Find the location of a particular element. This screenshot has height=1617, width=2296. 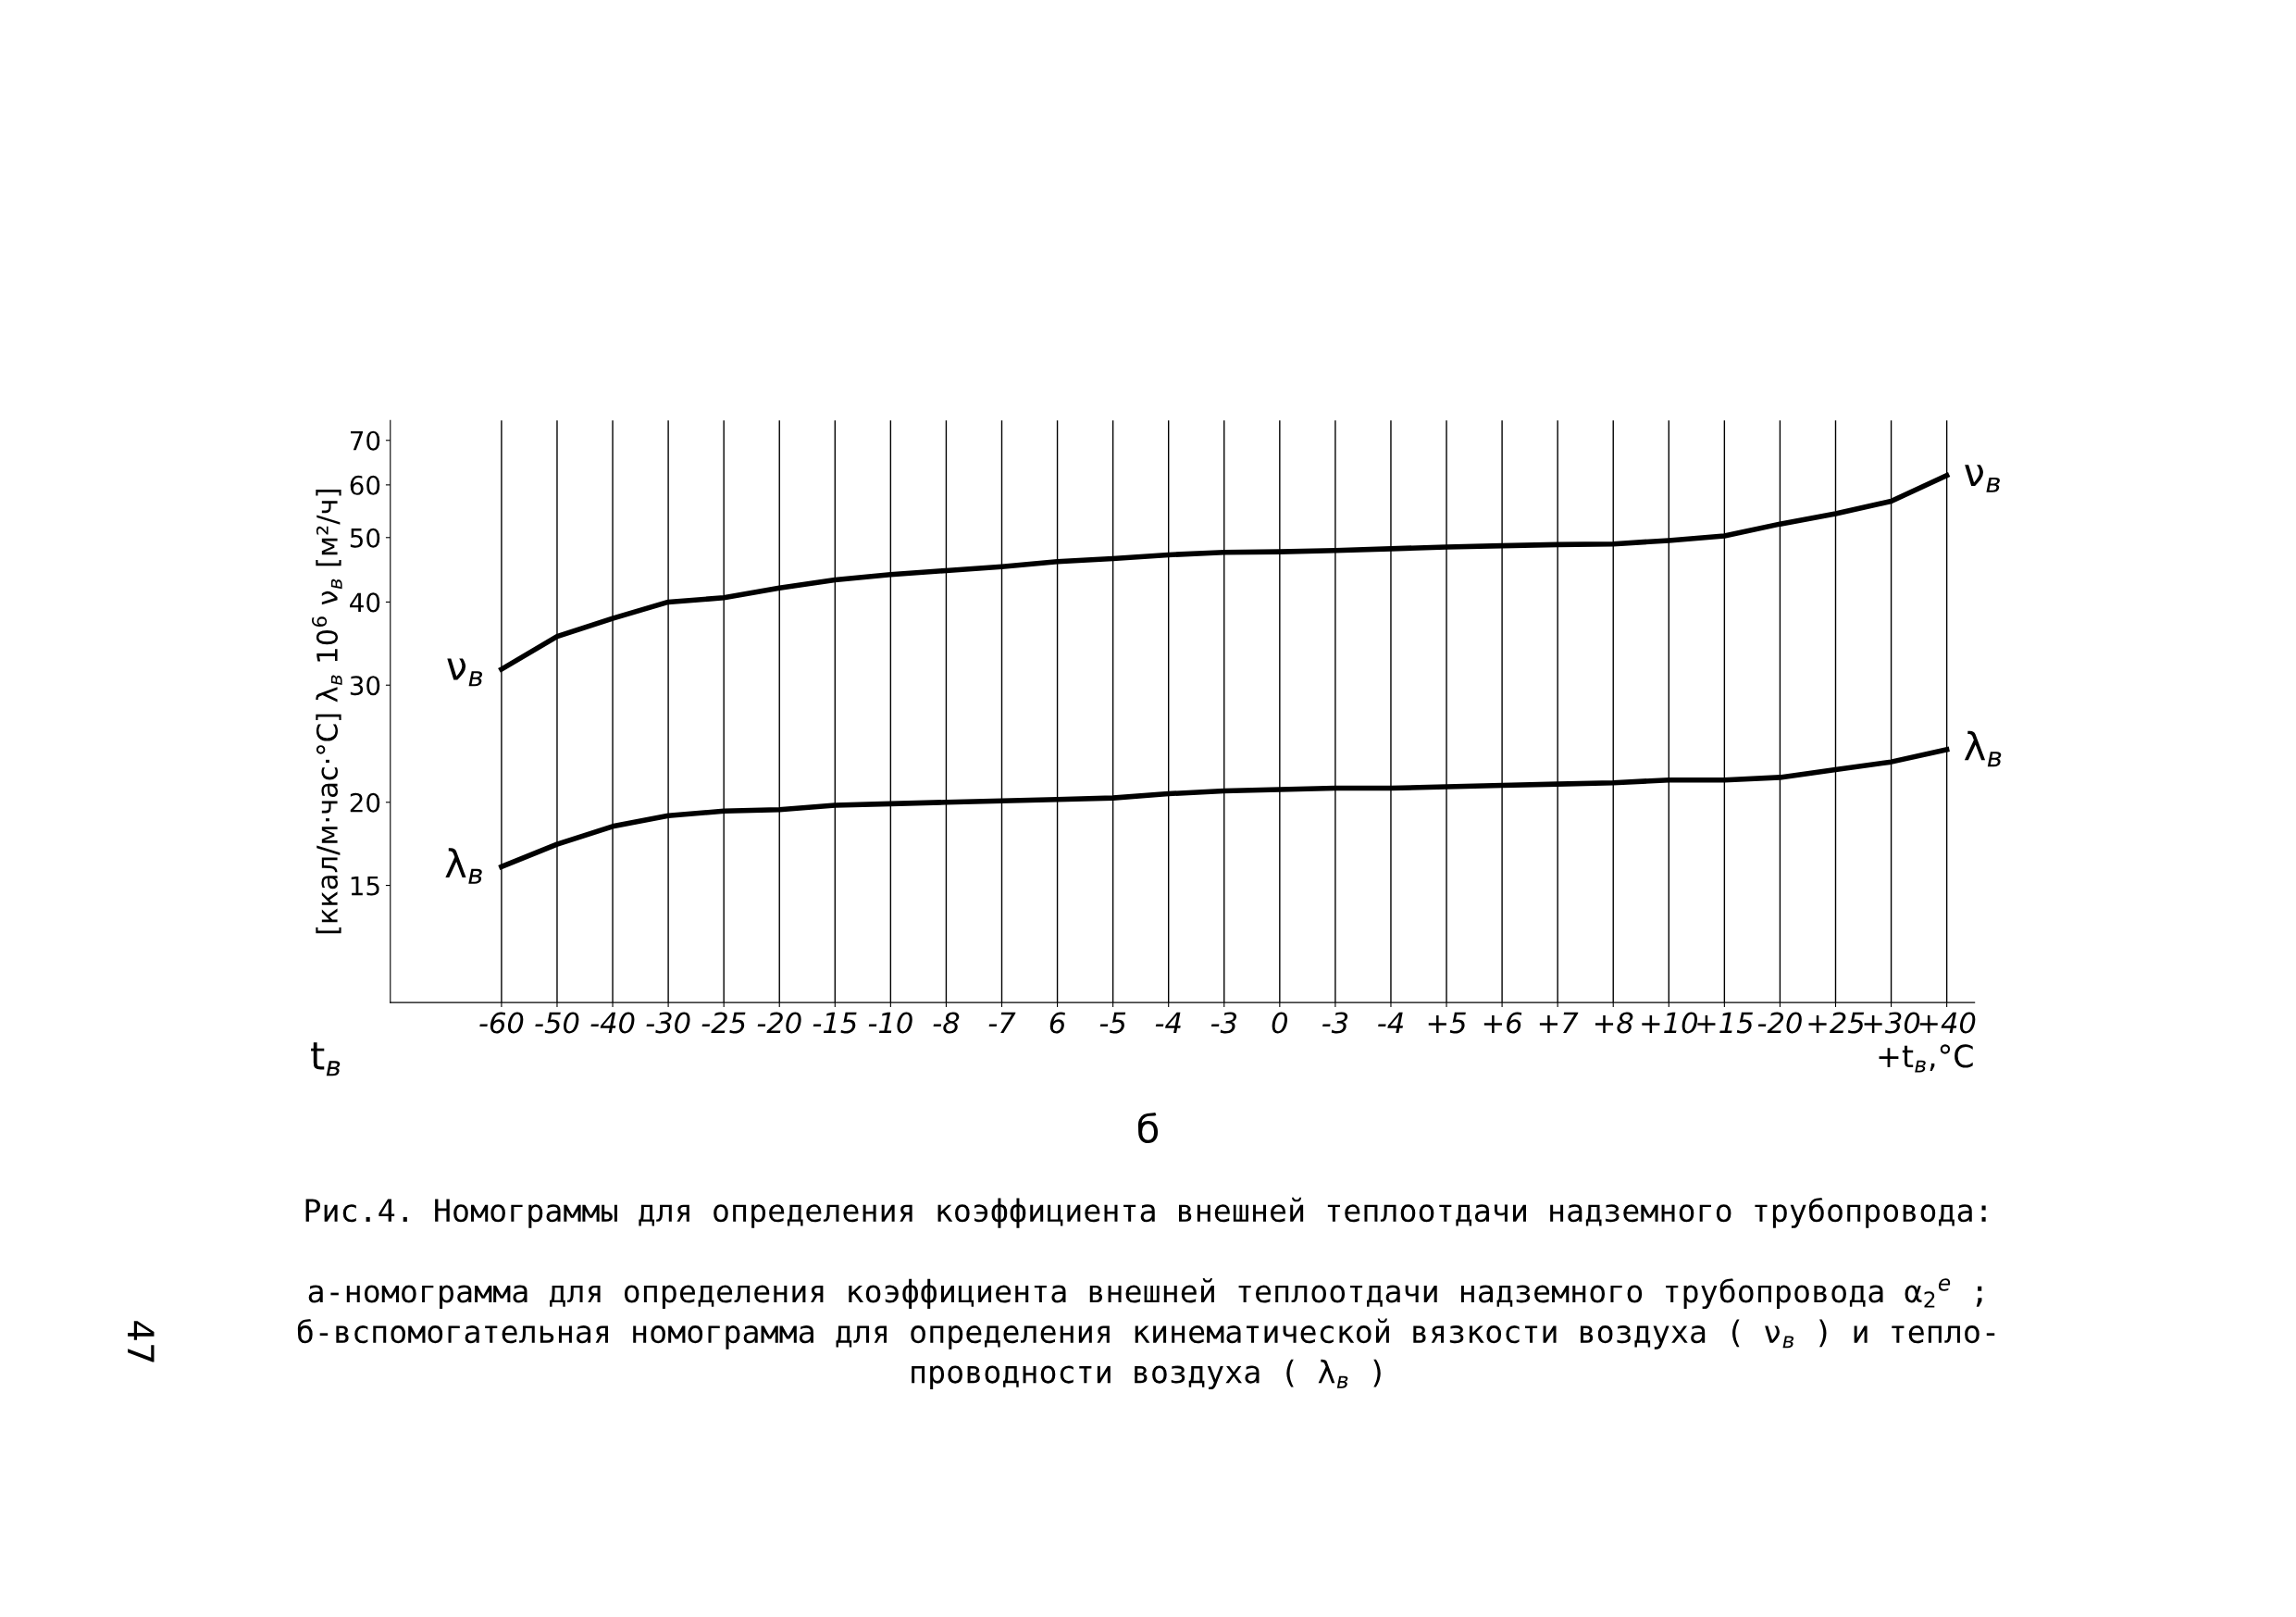

text: проводности воздуха ( λ$_{в}$ ) is located at coordinates (1147, 1375).